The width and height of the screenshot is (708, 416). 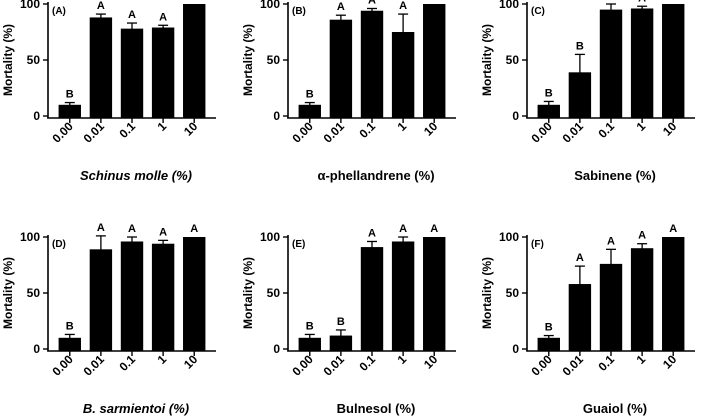 I want to click on panel-label: (D), so click(x=59, y=244).